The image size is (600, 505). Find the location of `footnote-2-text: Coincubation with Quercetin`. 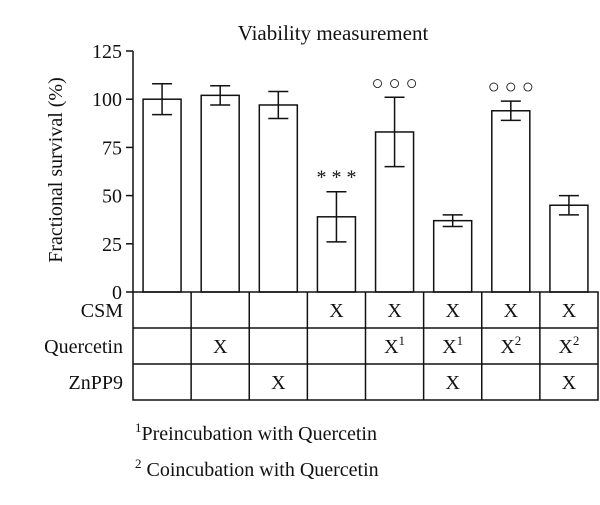

footnote-2-text: Coincubation with Quercetin is located at coordinates (260, 470).